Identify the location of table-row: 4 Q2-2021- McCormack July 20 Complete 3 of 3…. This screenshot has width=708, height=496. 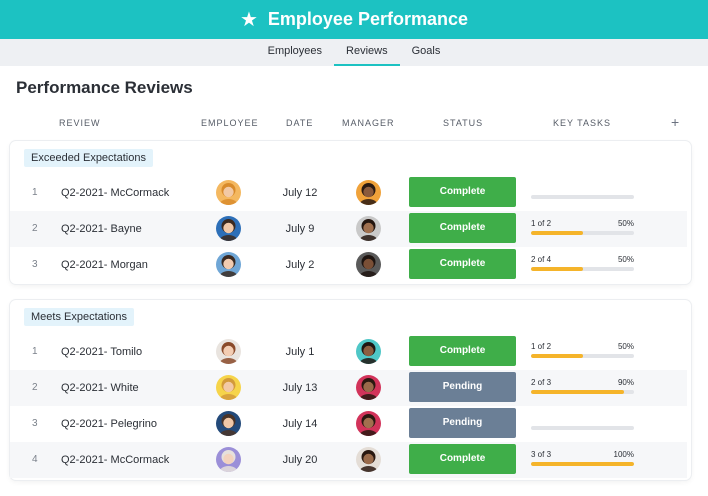
(348, 460).